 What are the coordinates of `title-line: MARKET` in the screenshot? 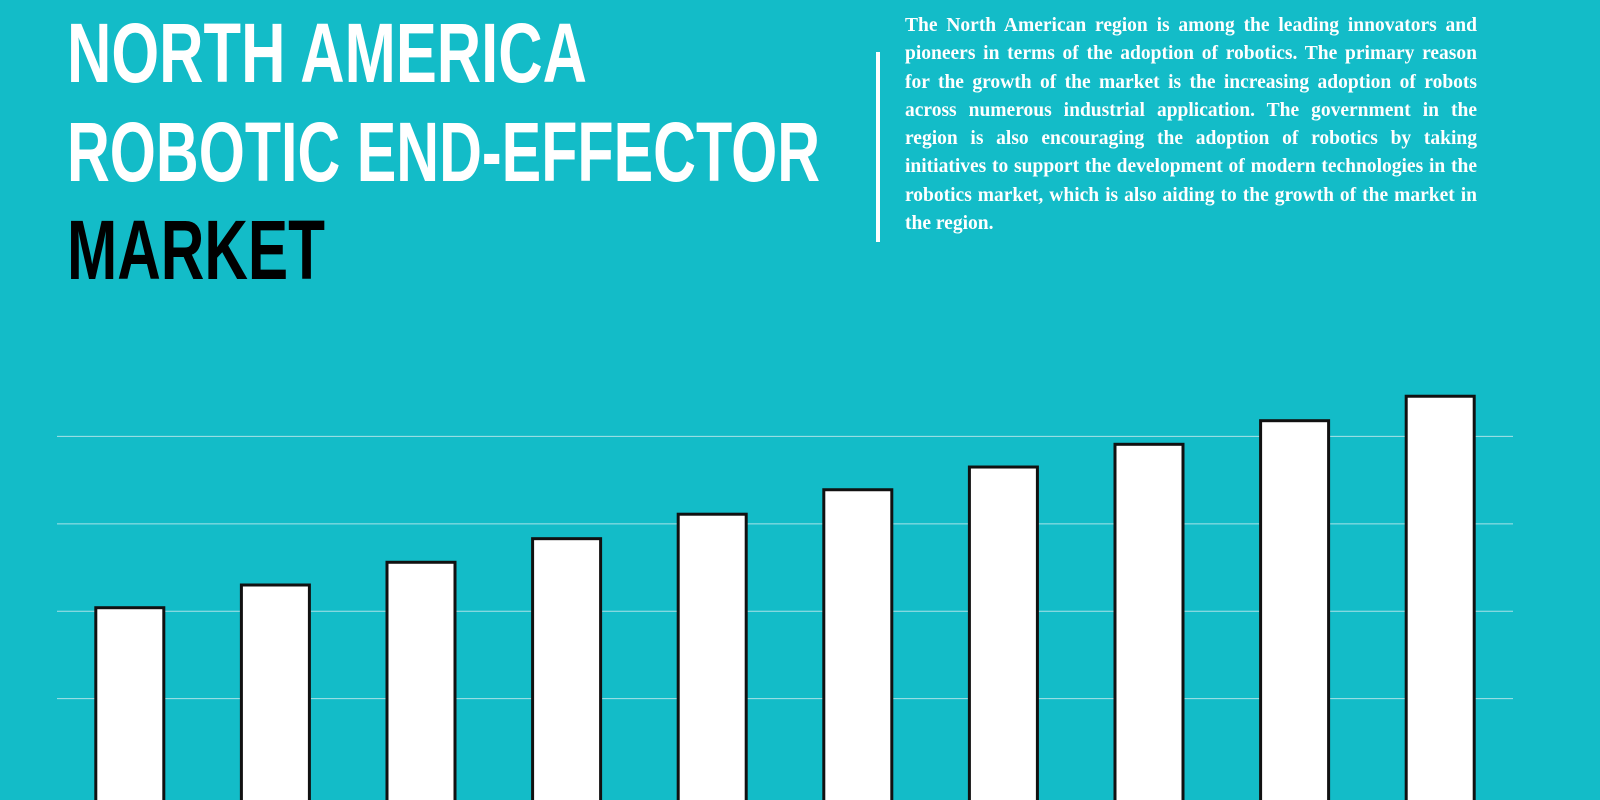 It's located at (196, 250).